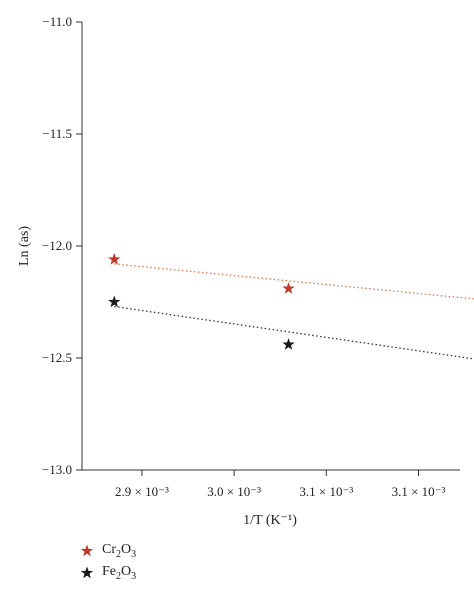 The height and width of the screenshot is (594, 474). What do you see at coordinates (270, 520) in the screenshot?
I see `x-axis-title: 1/T (K⁻¹)` at bounding box center [270, 520].